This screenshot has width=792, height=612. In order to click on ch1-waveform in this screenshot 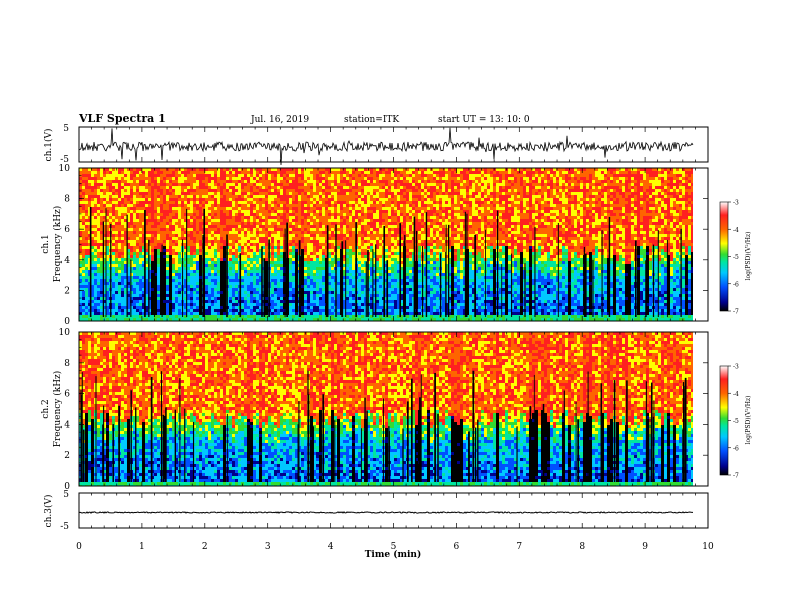, I will do `click(386, 146)`.